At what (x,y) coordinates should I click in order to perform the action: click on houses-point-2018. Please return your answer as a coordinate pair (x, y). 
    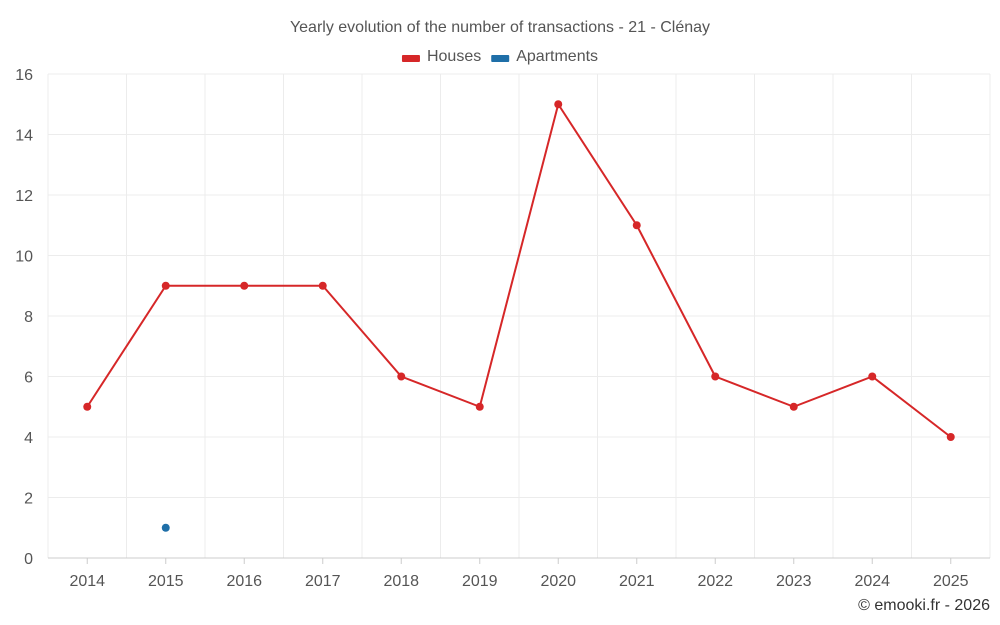
    Looking at the image, I should click on (401, 376).